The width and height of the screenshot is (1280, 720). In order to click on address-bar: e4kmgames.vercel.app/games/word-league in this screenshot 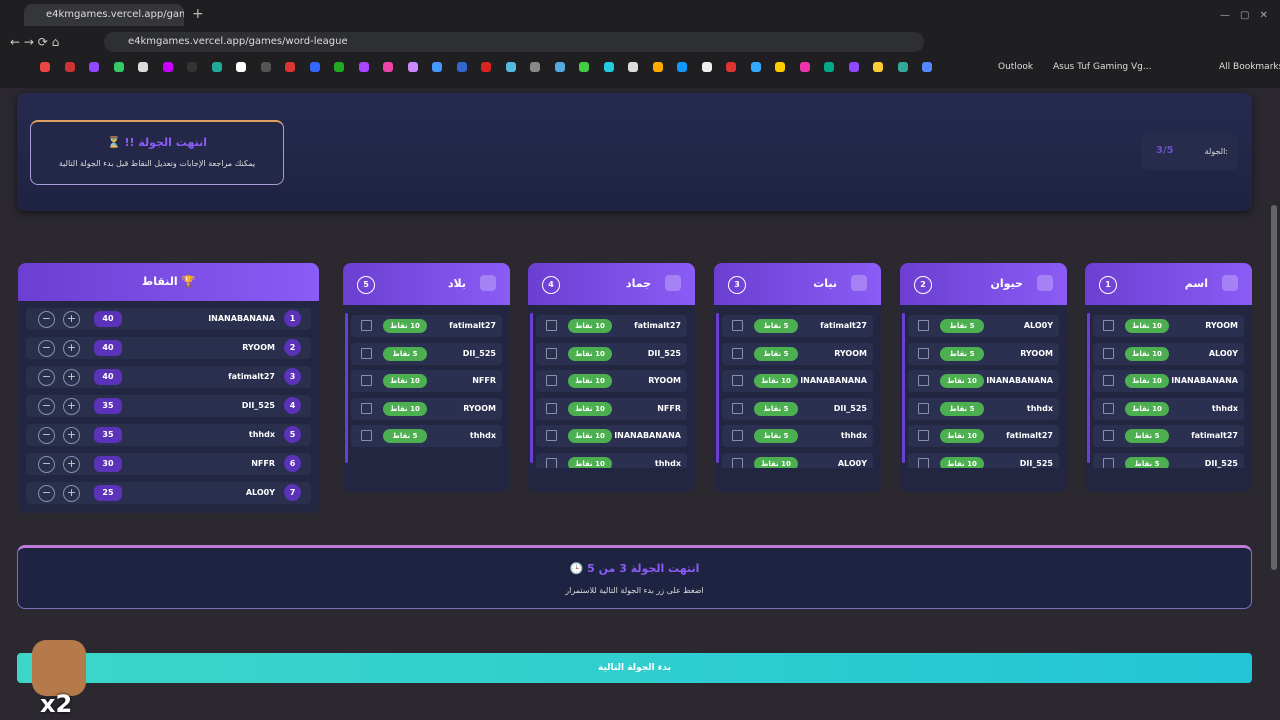, I will do `click(514, 42)`.